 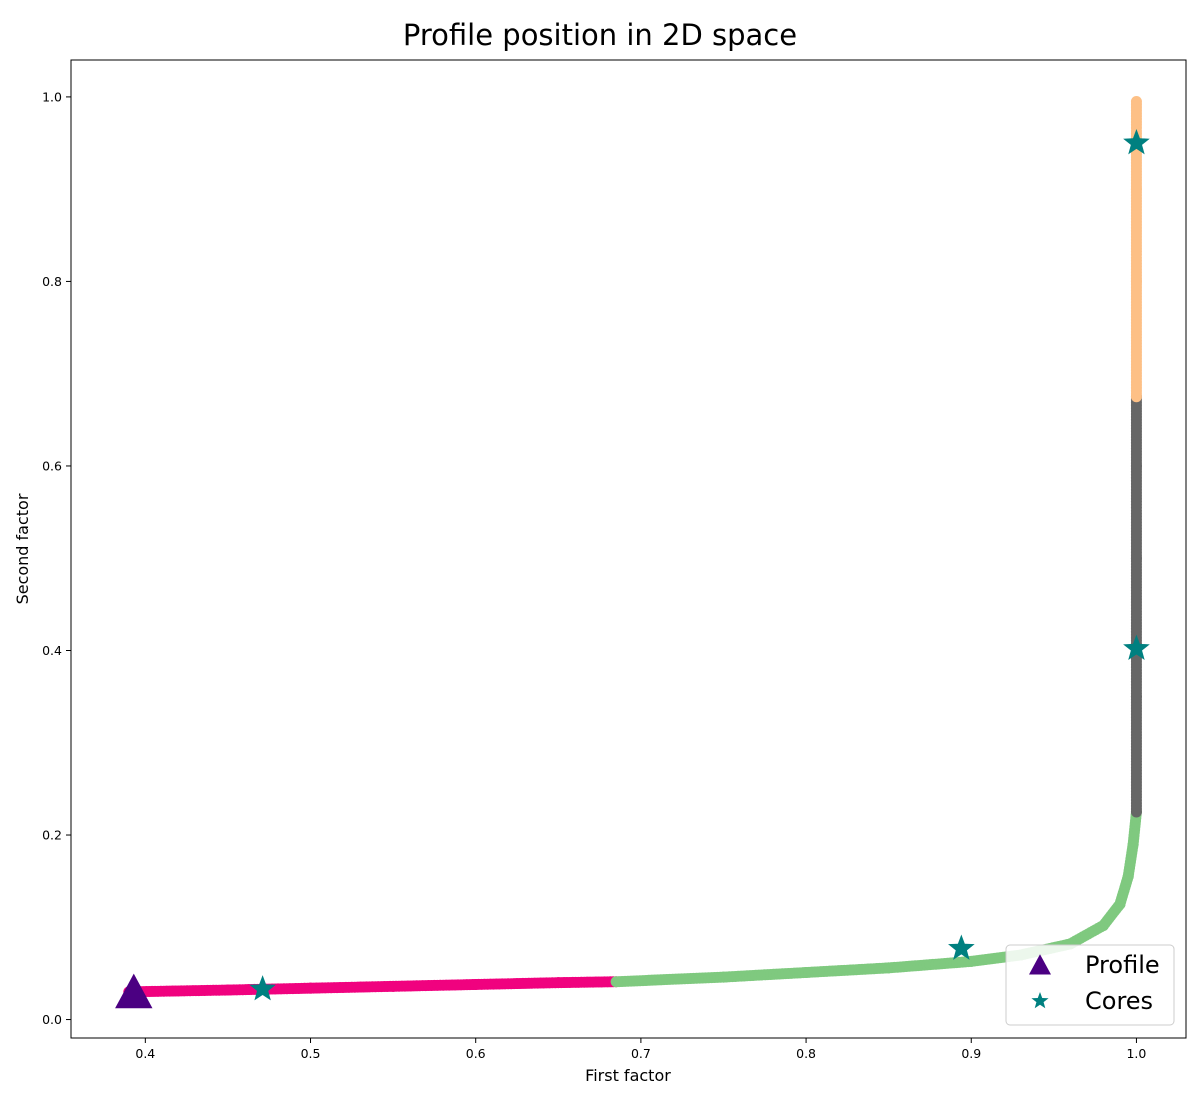 What do you see at coordinates (1136, 604) in the screenshot?
I see `cluster-gray` at bounding box center [1136, 604].